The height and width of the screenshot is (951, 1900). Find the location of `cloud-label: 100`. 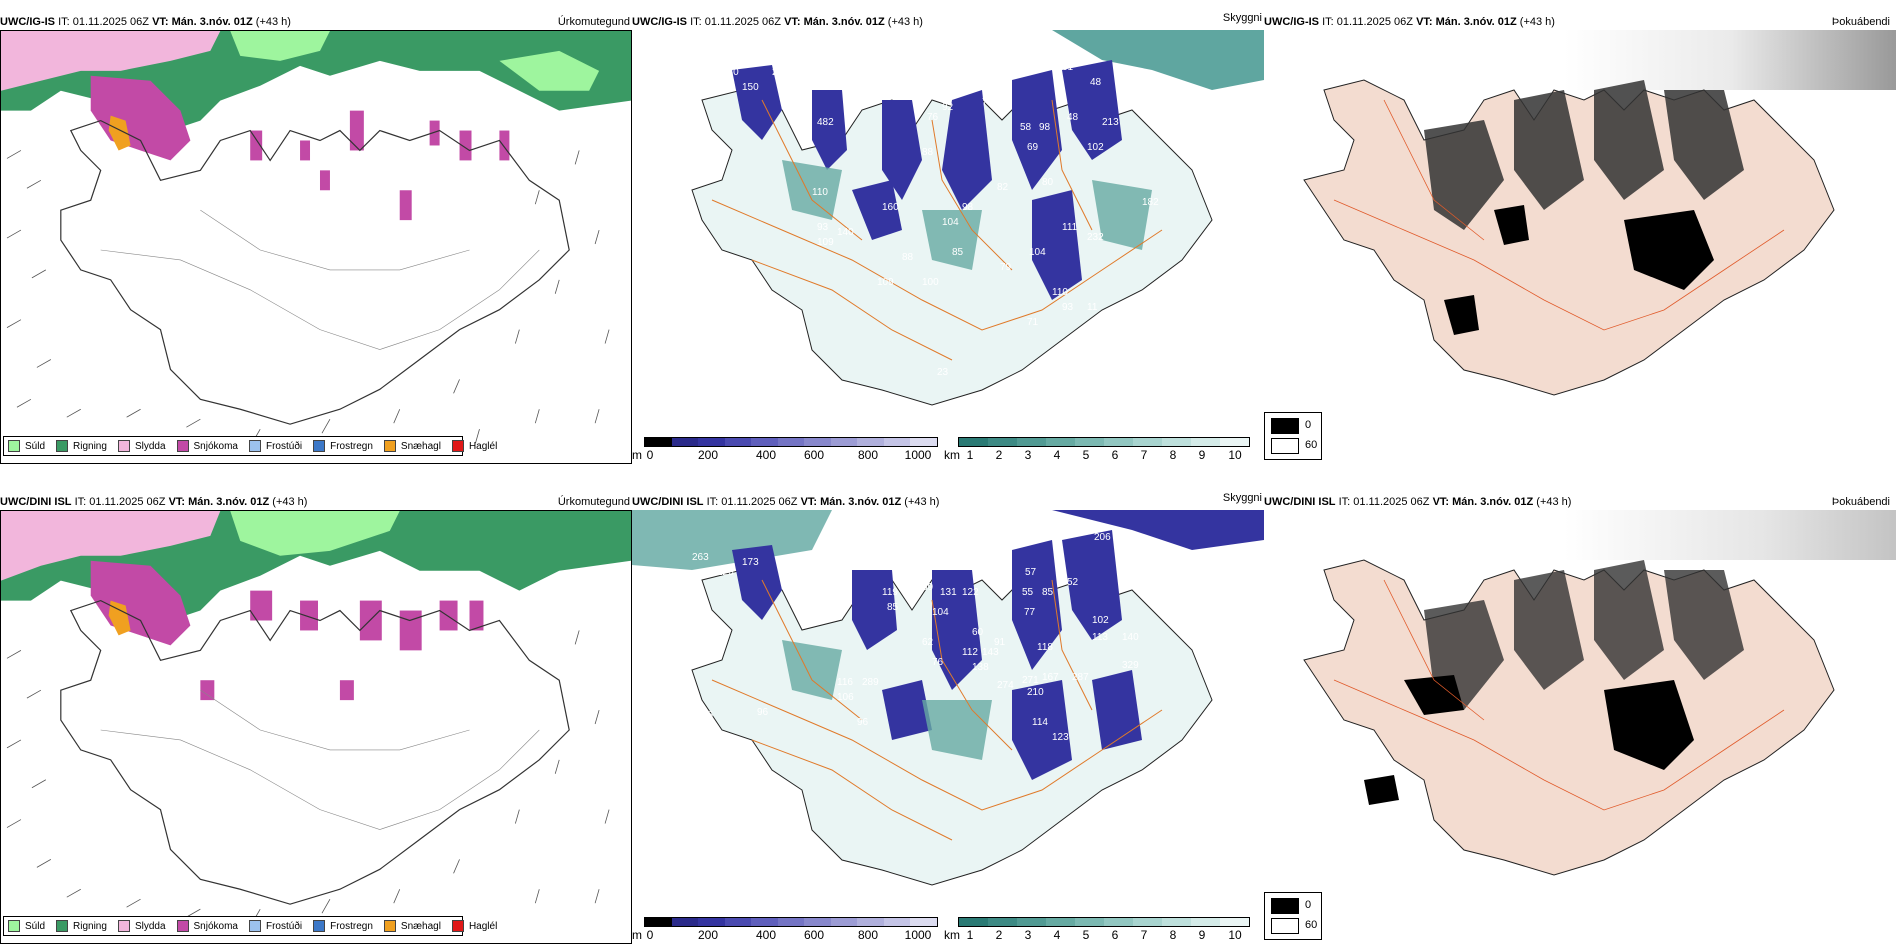

cloud-label: 100 is located at coordinates (930, 282).